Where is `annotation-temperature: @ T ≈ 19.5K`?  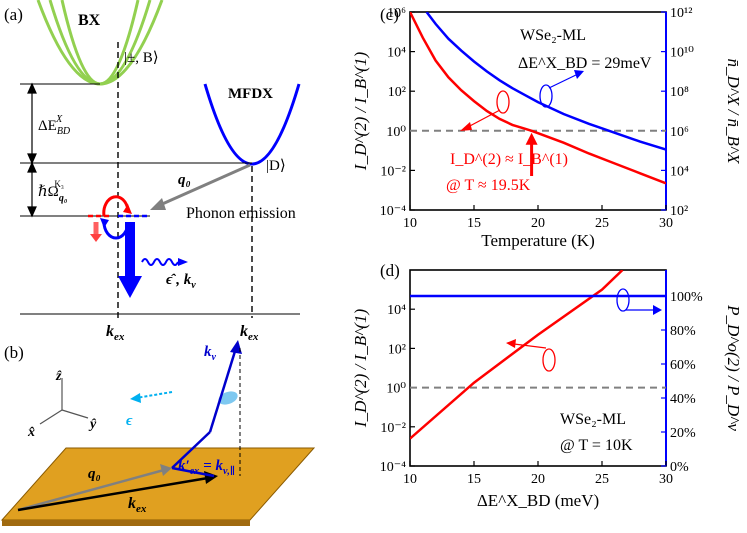 annotation-temperature: @ T ≈ 19.5K is located at coordinates (488, 185).